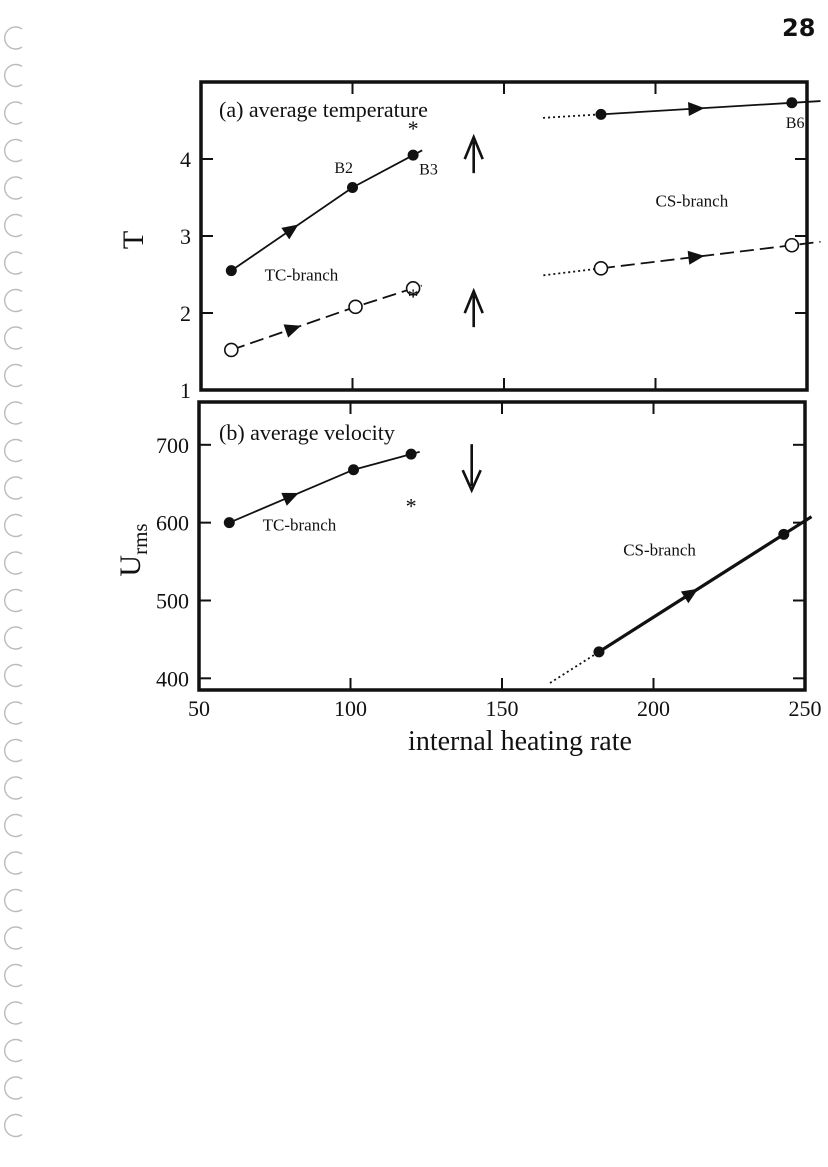 This screenshot has width=828, height=1167. I want to click on panel-a-ylabel: T, so click(133, 240).